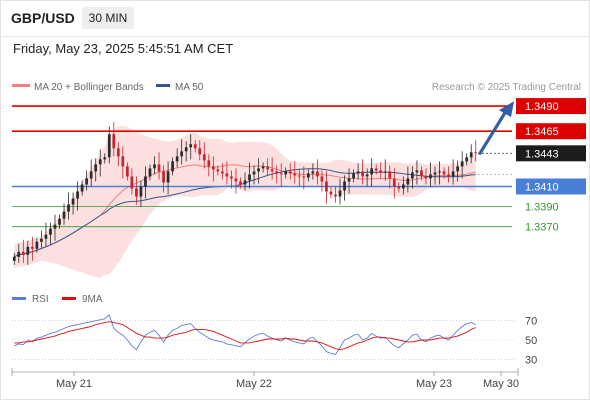  What do you see at coordinates (92, 299) in the screenshot?
I see `legend-label-rsi-ma: 9MA` at bounding box center [92, 299].